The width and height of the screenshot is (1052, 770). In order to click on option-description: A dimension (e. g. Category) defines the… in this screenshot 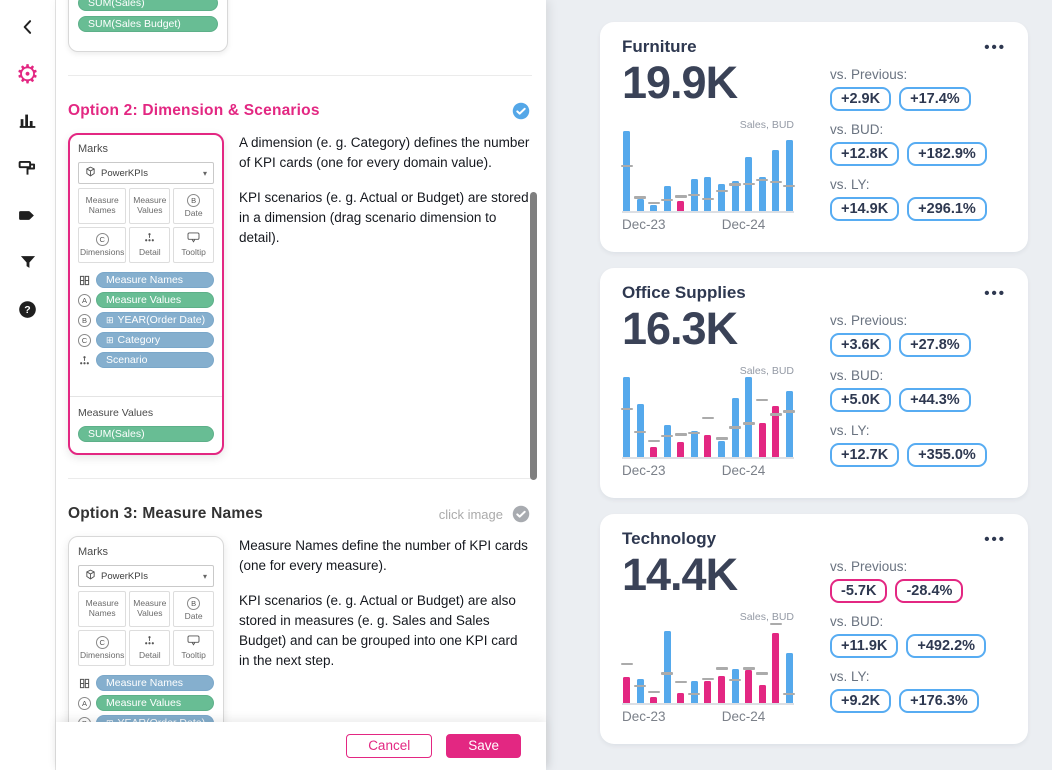, I will do `click(384, 198)`.